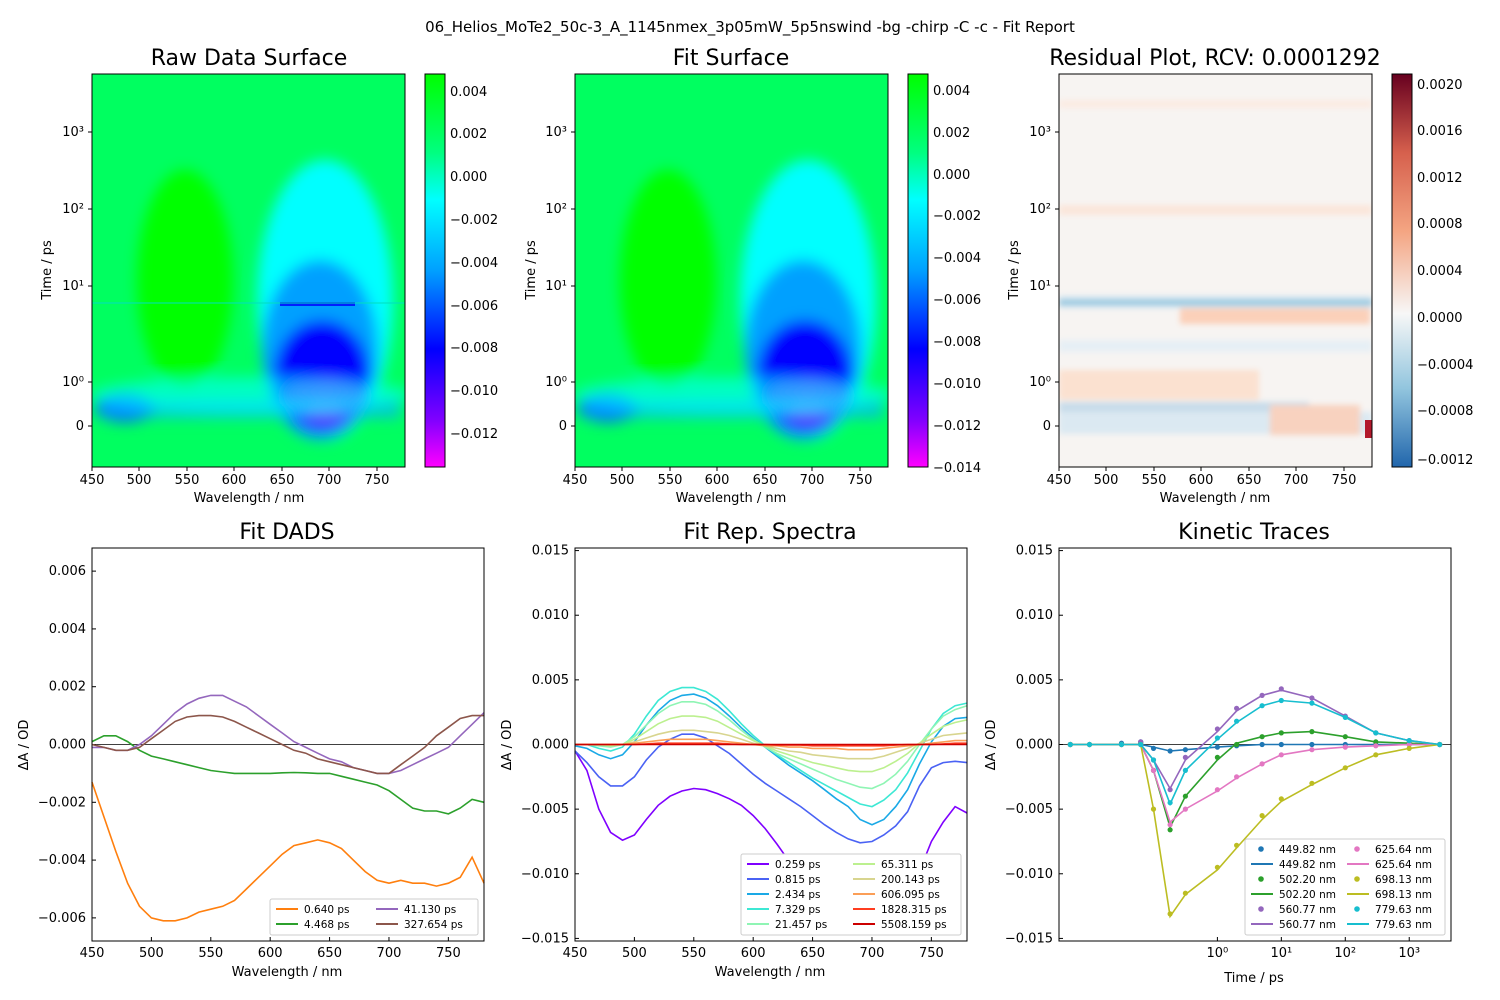  What do you see at coordinates (957, 300) in the screenshot?
I see `colorbar-tick-label: −0.006` at bounding box center [957, 300].